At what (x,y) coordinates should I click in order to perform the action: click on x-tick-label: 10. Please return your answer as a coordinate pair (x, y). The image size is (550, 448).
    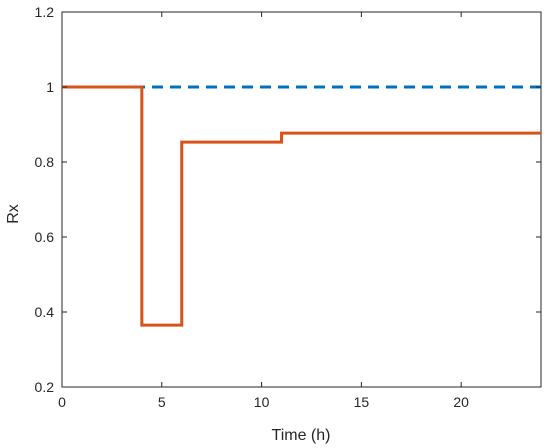
    Looking at the image, I should click on (262, 402).